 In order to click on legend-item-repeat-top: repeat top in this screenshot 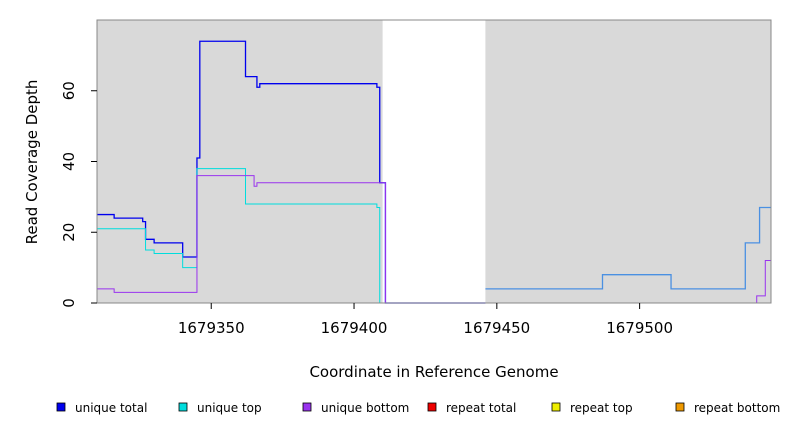, I will do `click(592, 408)`.